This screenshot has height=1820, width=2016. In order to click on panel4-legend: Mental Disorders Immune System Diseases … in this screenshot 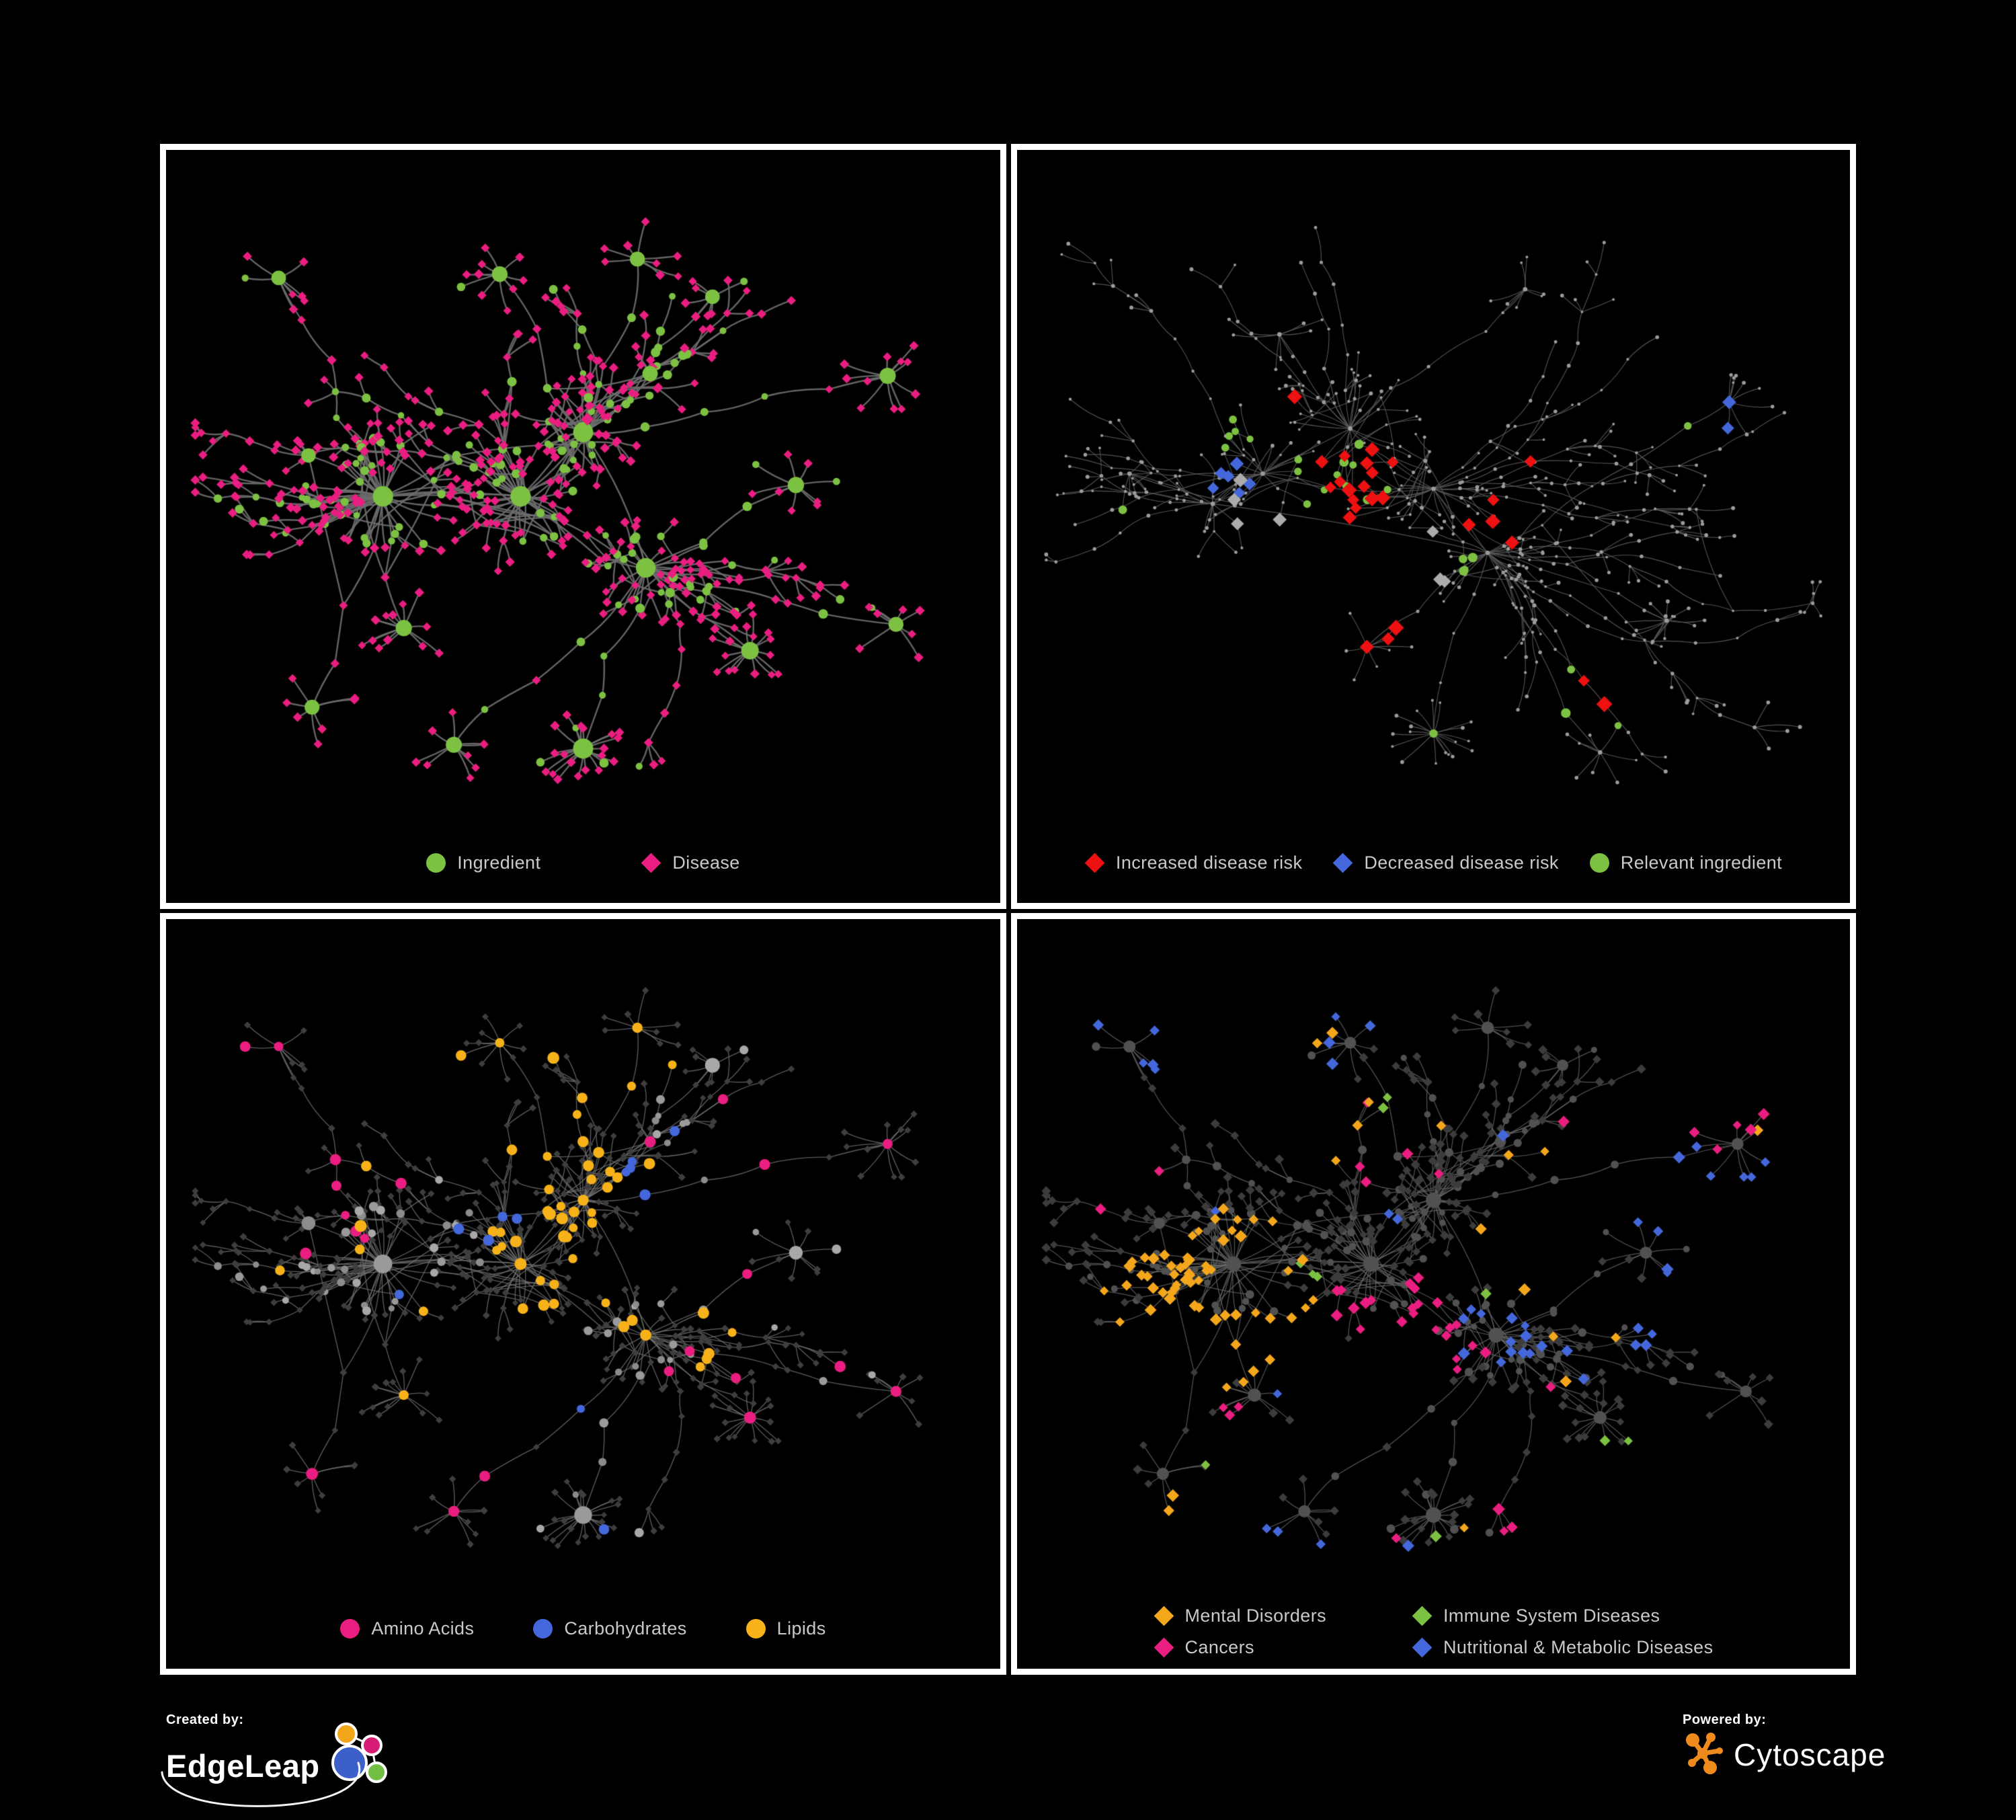, I will do `click(1433, 1632)`.